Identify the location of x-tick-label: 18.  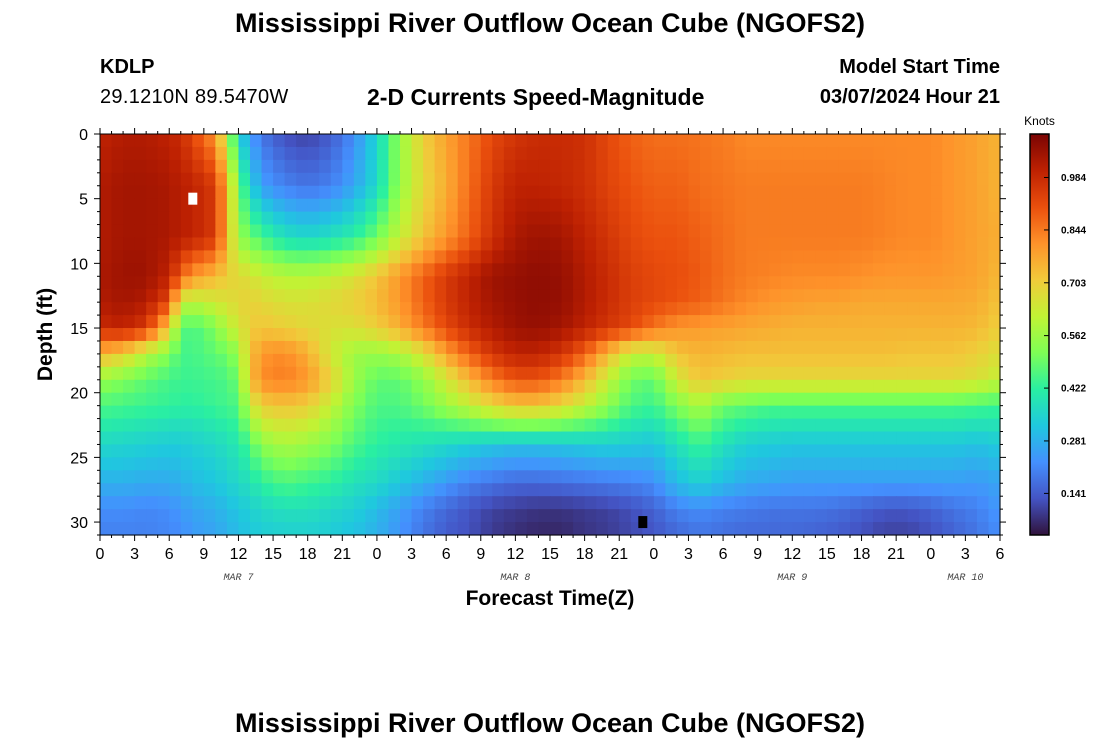
(308, 554).